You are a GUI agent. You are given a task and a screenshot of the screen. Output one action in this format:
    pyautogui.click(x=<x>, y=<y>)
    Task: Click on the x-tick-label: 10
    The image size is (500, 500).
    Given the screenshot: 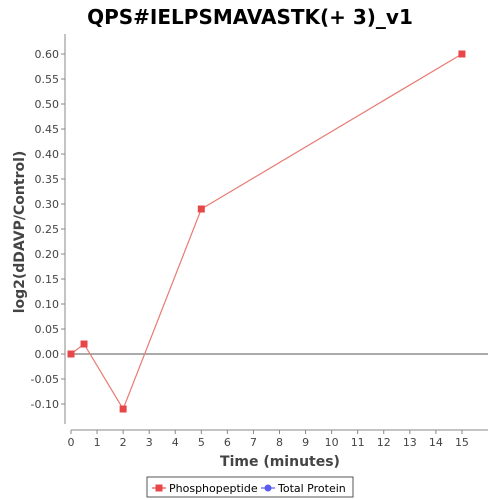 What is the action you would take?
    pyautogui.click(x=332, y=442)
    